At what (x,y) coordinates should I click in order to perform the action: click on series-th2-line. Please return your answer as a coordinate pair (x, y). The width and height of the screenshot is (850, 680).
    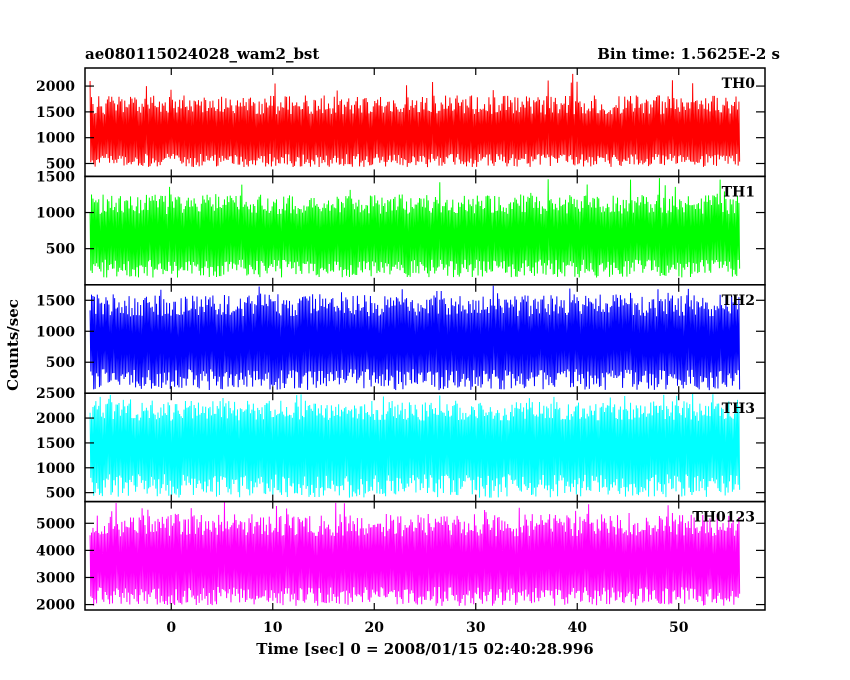
    Looking at the image, I should click on (415, 338).